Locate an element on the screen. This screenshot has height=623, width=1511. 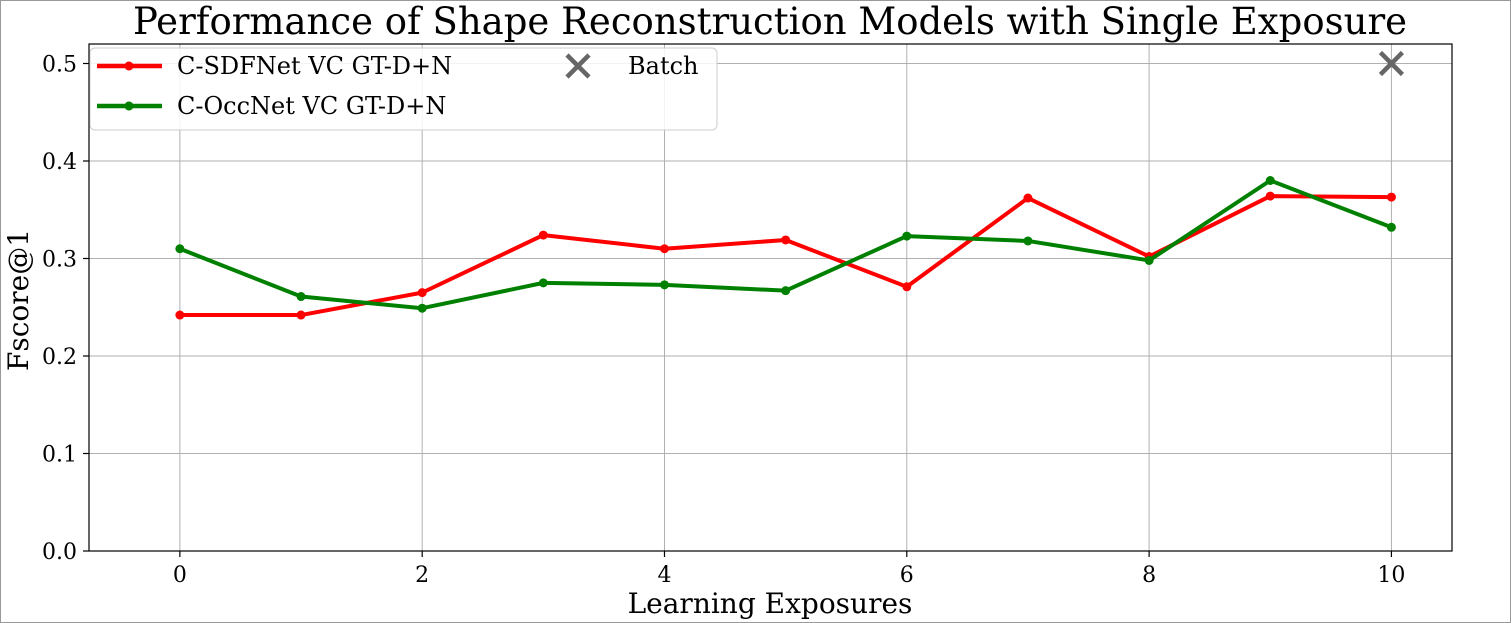
x-tick-label: 6 is located at coordinates (907, 575).